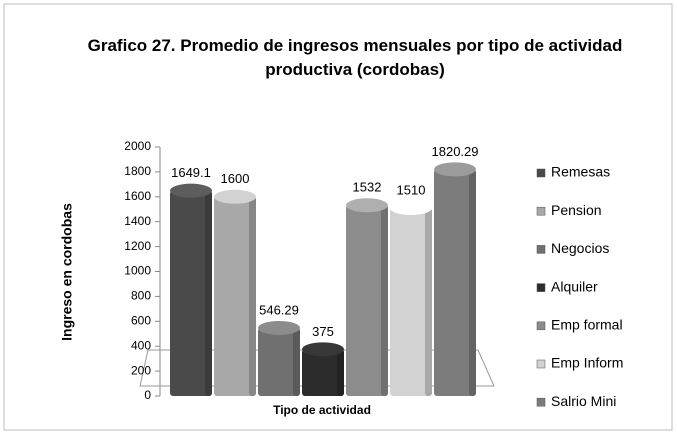  Describe the element at coordinates (587, 325) in the screenshot. I see `legend-label: Emp formal` at that location.